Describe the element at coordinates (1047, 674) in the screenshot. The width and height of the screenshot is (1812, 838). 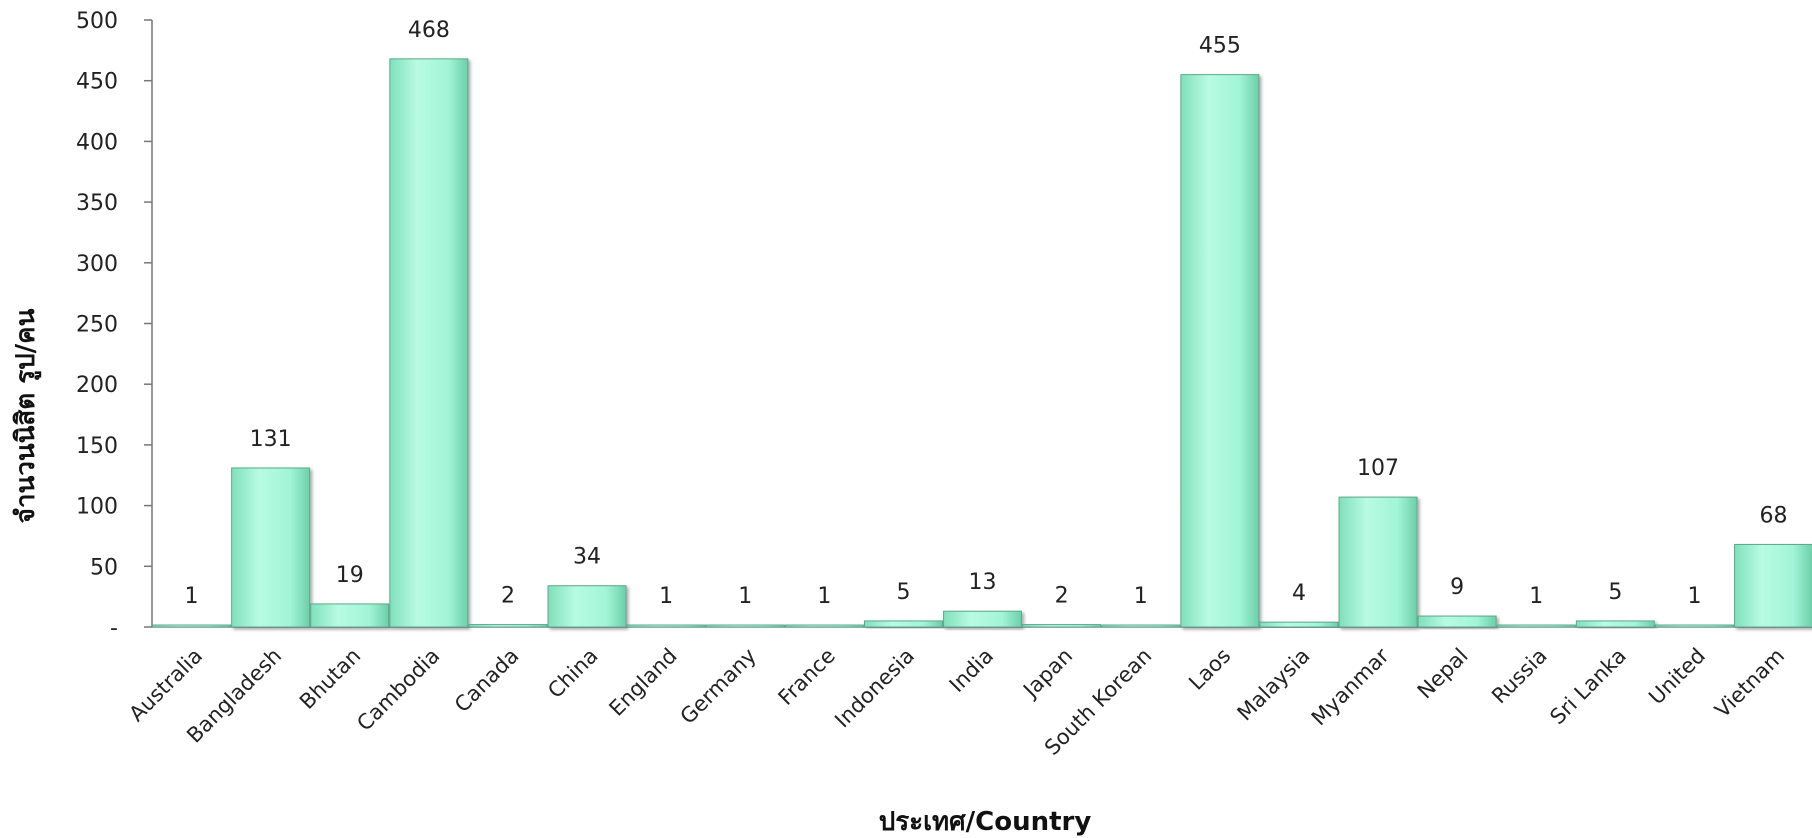
I see `x-category-label: Japan` at that location.